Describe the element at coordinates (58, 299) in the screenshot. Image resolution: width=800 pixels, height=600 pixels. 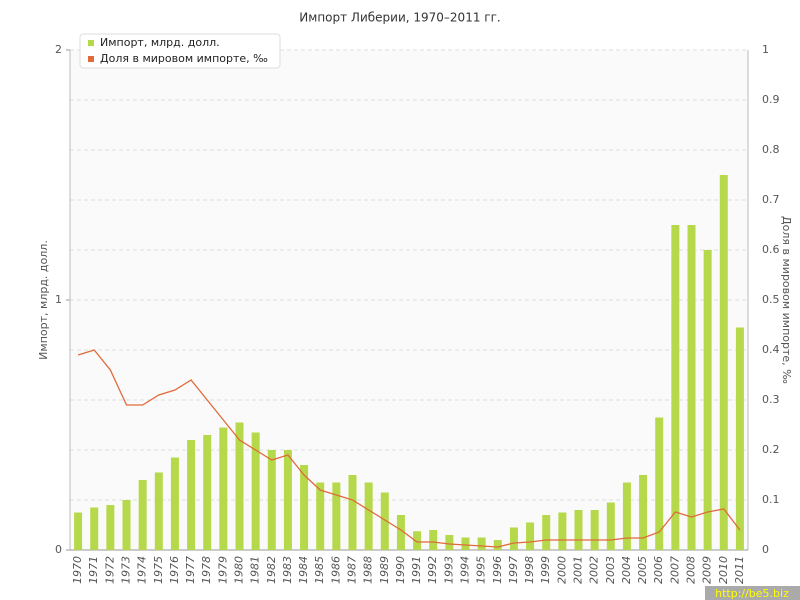
I see `y-tick-label: 1` at that location.